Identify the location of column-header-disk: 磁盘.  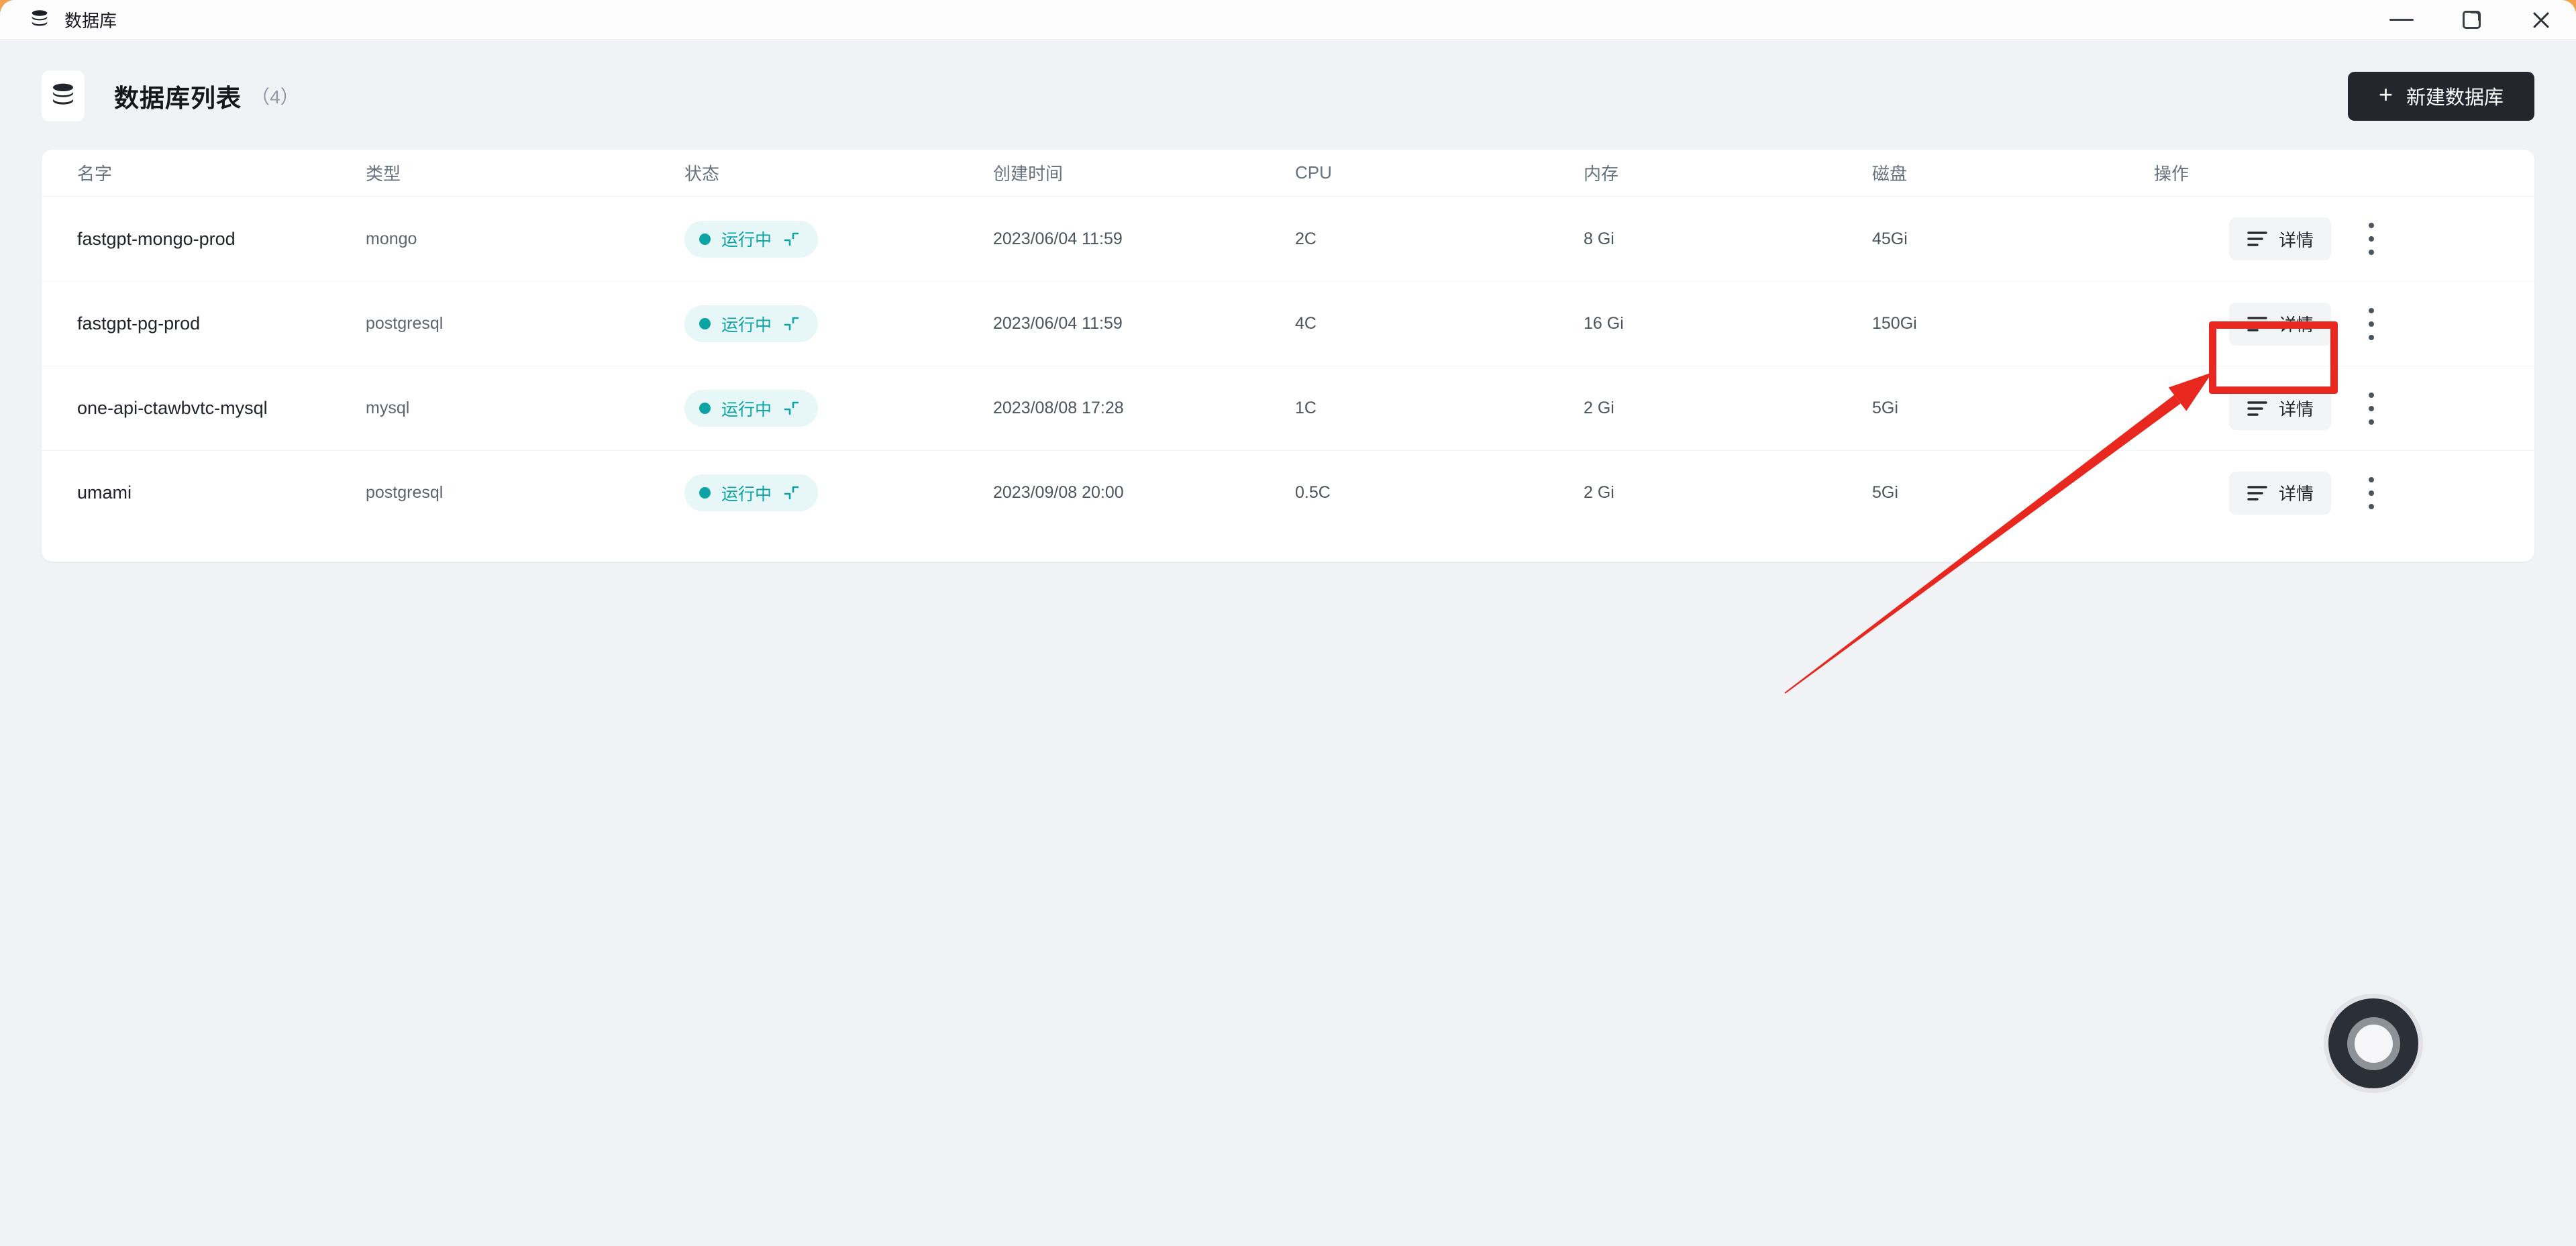
(1890, 174).